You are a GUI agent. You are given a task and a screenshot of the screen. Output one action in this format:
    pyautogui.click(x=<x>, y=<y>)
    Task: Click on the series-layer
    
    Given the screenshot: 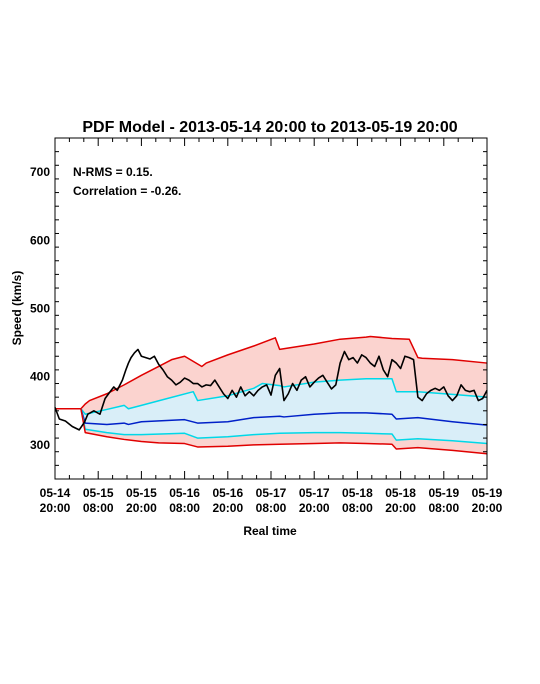 What is the action you would take?
    pyautogui.click(x=271, y=395)
    